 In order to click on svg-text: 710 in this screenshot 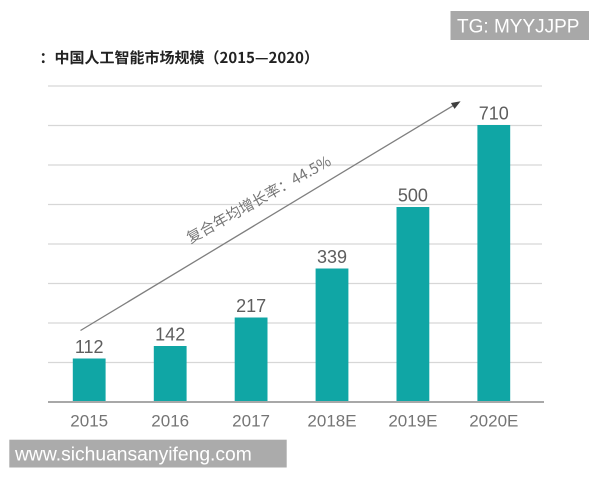, I will do `click(494, 114)`.